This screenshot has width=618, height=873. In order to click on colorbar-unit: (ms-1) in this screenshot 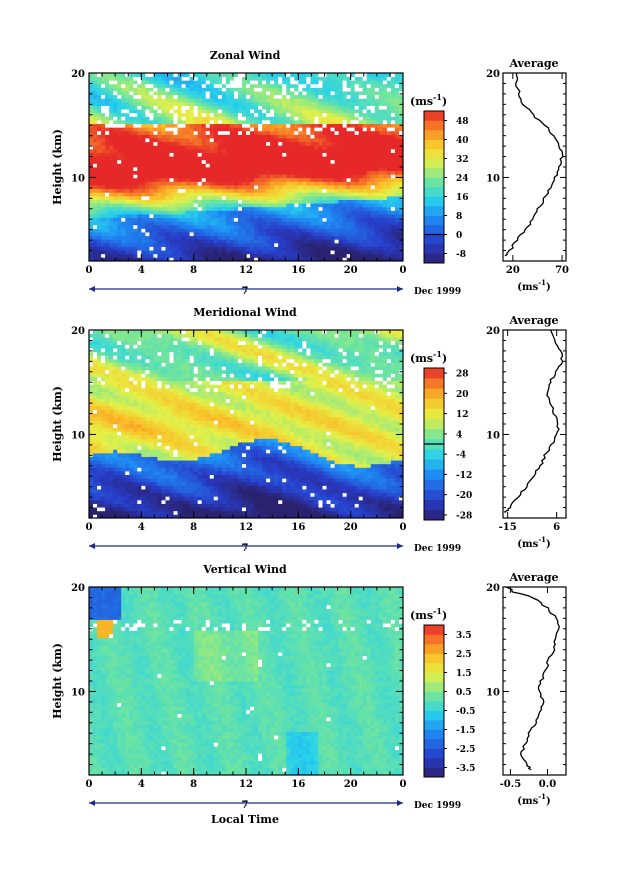, I will do `click(428, 100)`.